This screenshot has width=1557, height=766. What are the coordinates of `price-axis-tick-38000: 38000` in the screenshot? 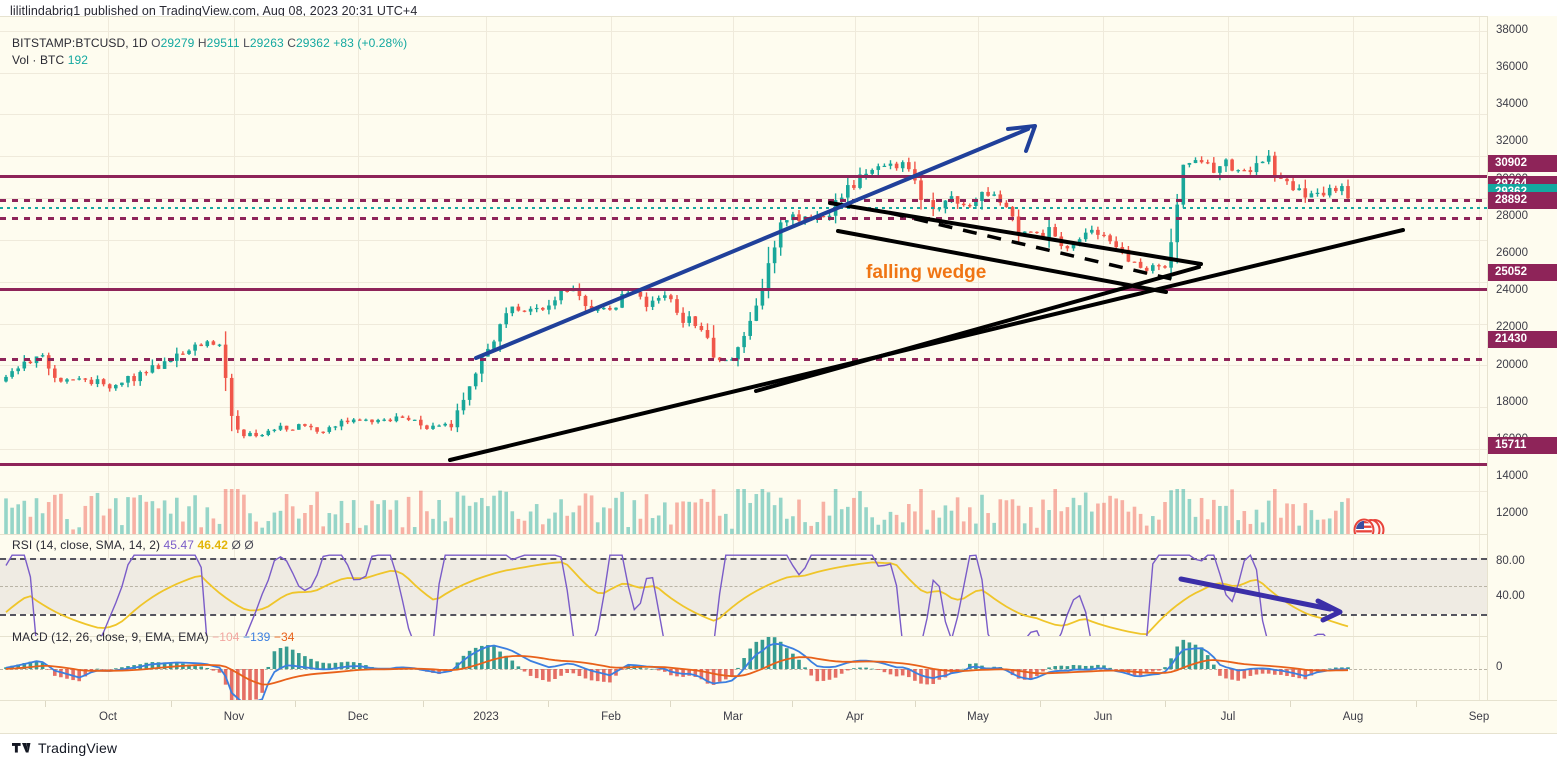 It's located at (1512, 29).